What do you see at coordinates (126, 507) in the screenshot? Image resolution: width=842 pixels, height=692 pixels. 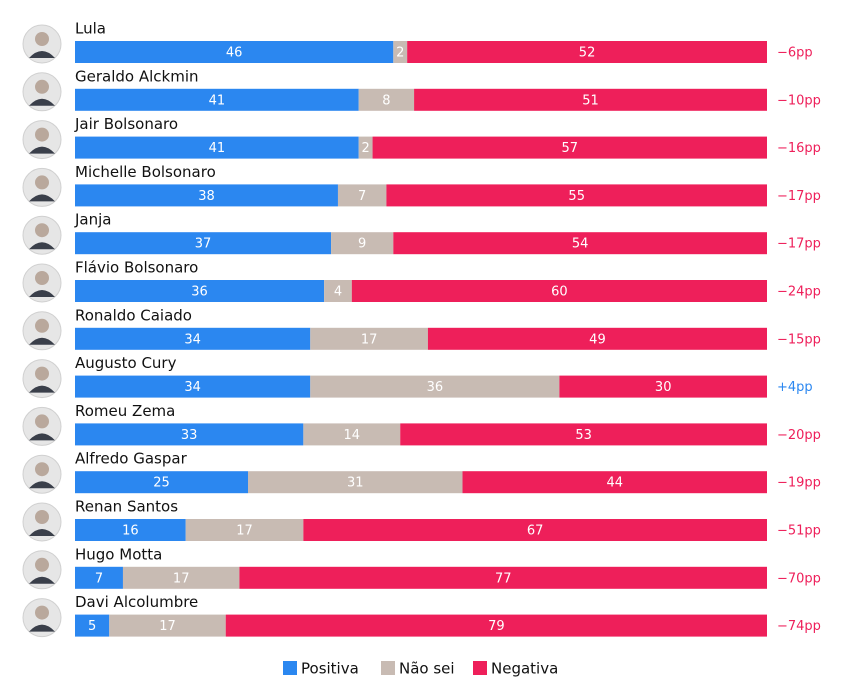 I see `candidate-name: Renan Santos` at bounding box center [126, 507].